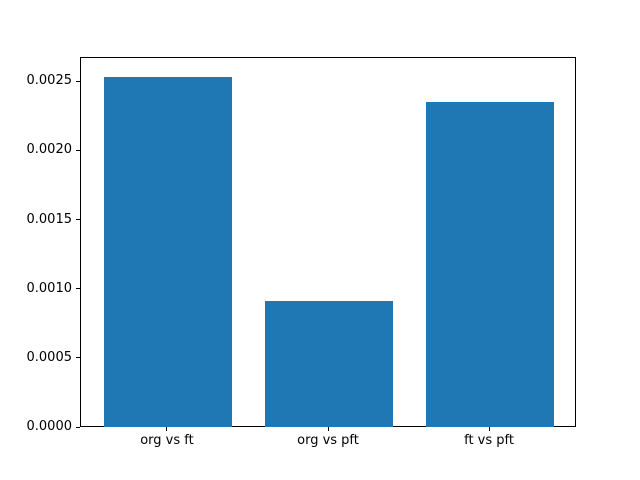 Image resolution: width=640 pixels, height=480 pixels. I want to click on y-tick-label: 0.0000, so click(49, 426).